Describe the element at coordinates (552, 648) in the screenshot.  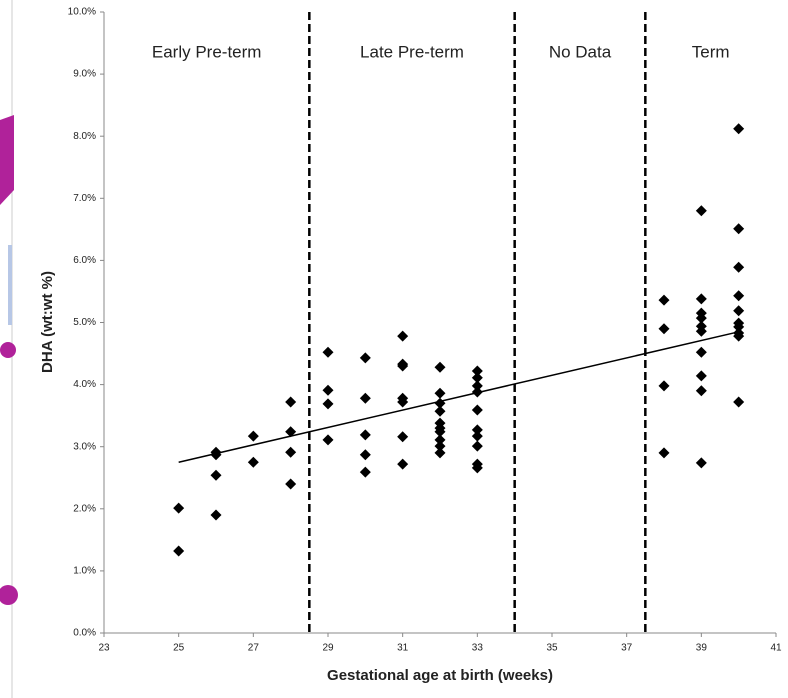
I see `x-tick-label: 35` at that location.